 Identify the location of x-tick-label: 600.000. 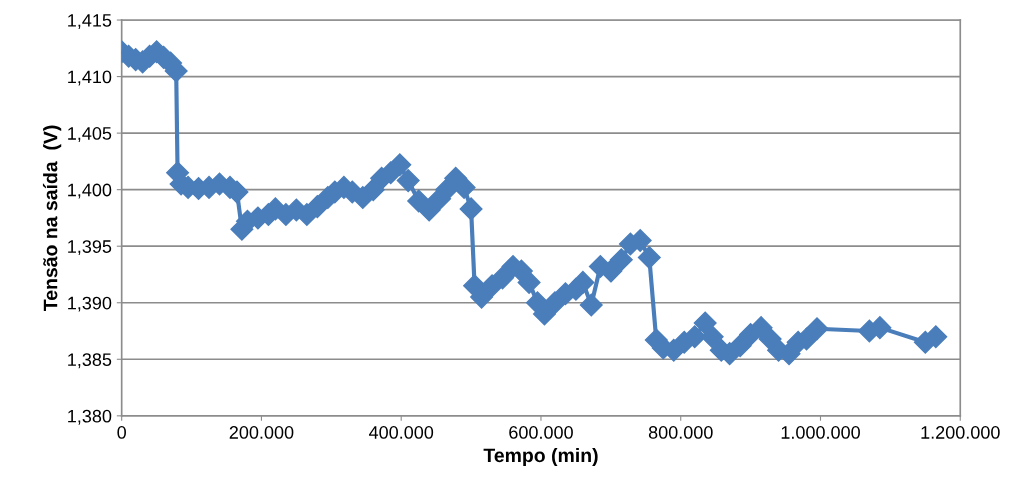
(541, 432).